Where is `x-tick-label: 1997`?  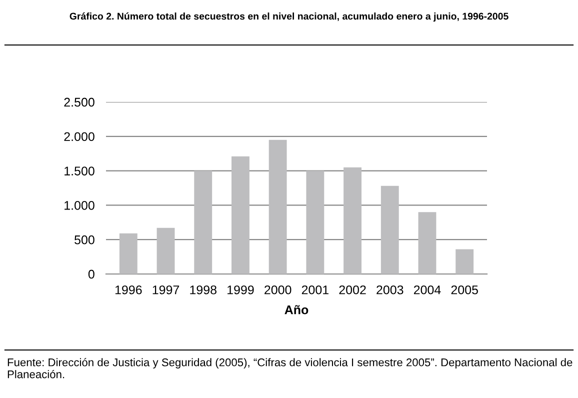
x-tick-label: 1997 is located at coordinates (166, 289).